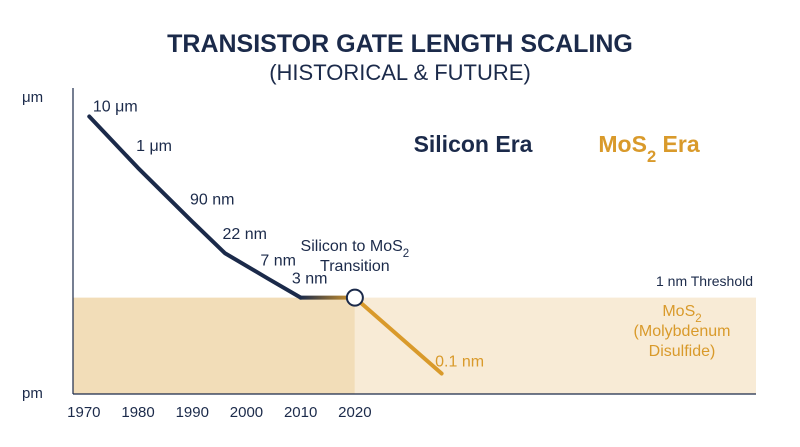 The width and height of the screenshot is (800, 447). What do you see at coordinates (83, 412) in the screenshot?
I see `x-tick-label-0: 1970` at bounding box center [83, 412].